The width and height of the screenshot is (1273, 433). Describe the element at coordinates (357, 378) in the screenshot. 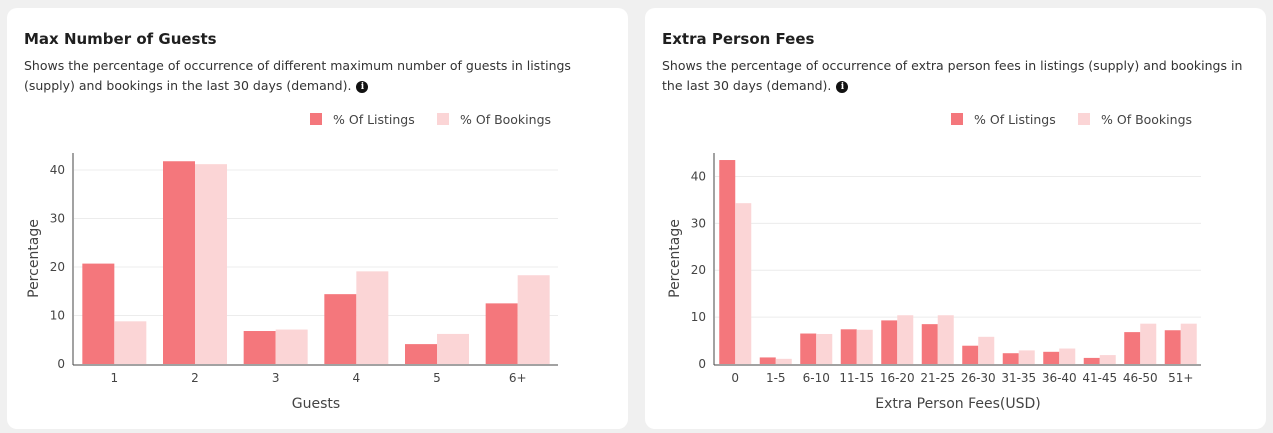

I see `x-tick-label: 4` at that location.